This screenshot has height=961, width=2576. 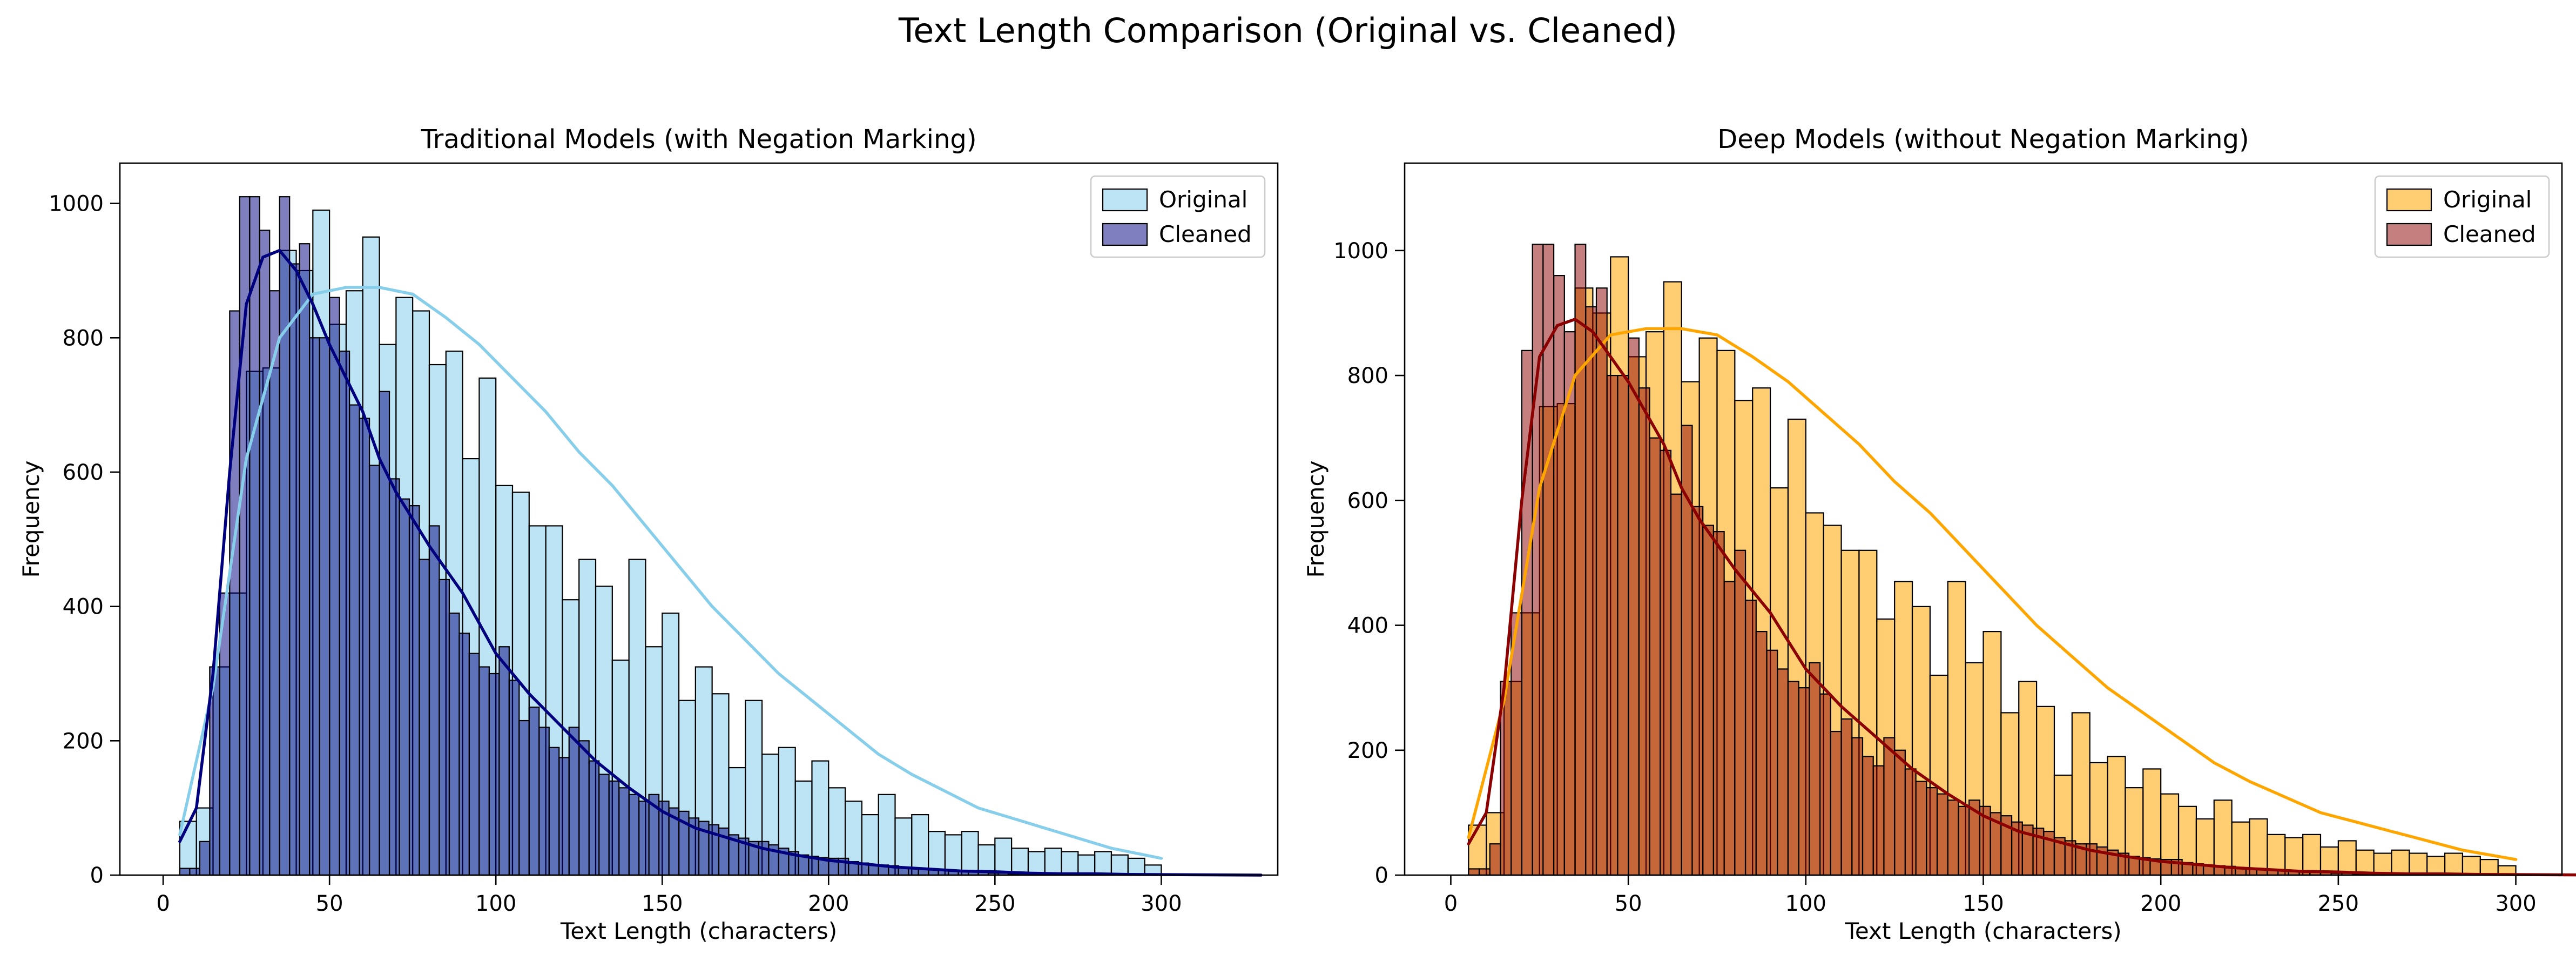 What do you see at coordinates (1367, 750) in the screenshot?
I see `y-tick-label: 200` at bounding box center [1367, 750].